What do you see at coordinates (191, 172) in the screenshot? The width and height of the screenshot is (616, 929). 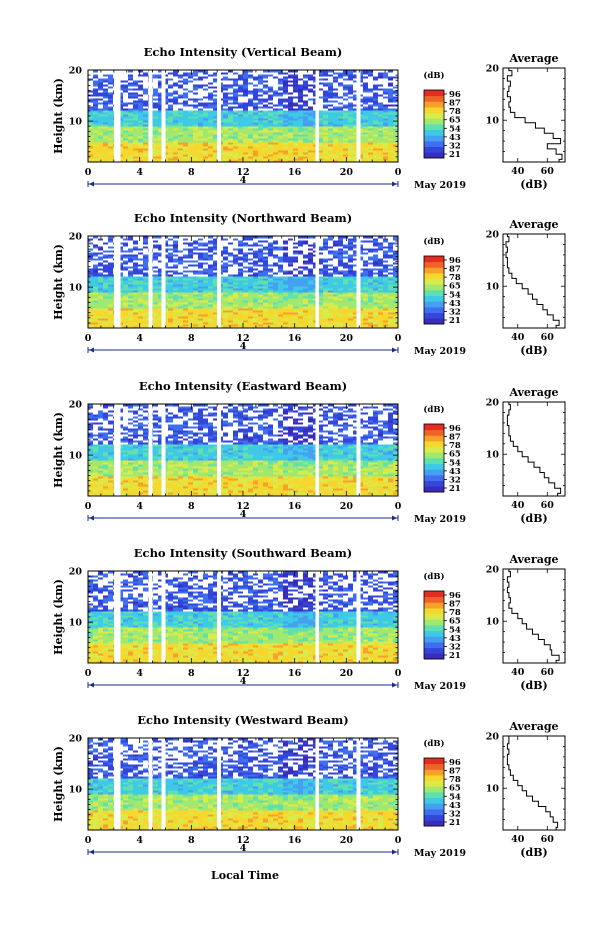 I see `x-tick-label: 8` at bounding box center [191, 172].